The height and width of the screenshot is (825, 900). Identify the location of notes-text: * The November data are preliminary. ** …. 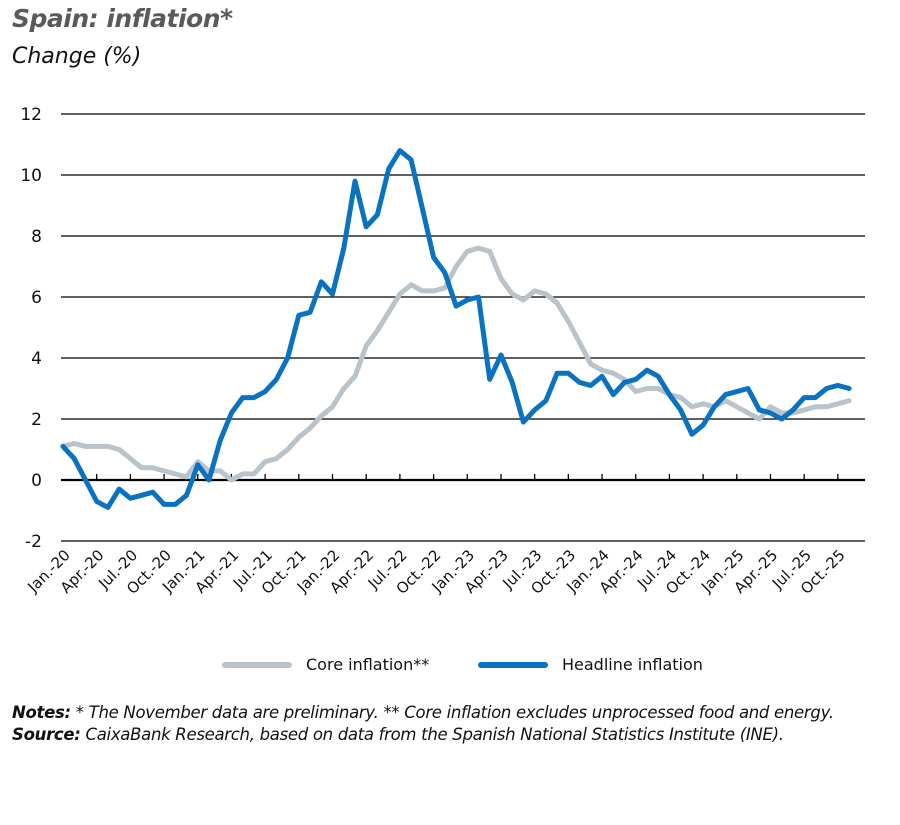
(452, 712).